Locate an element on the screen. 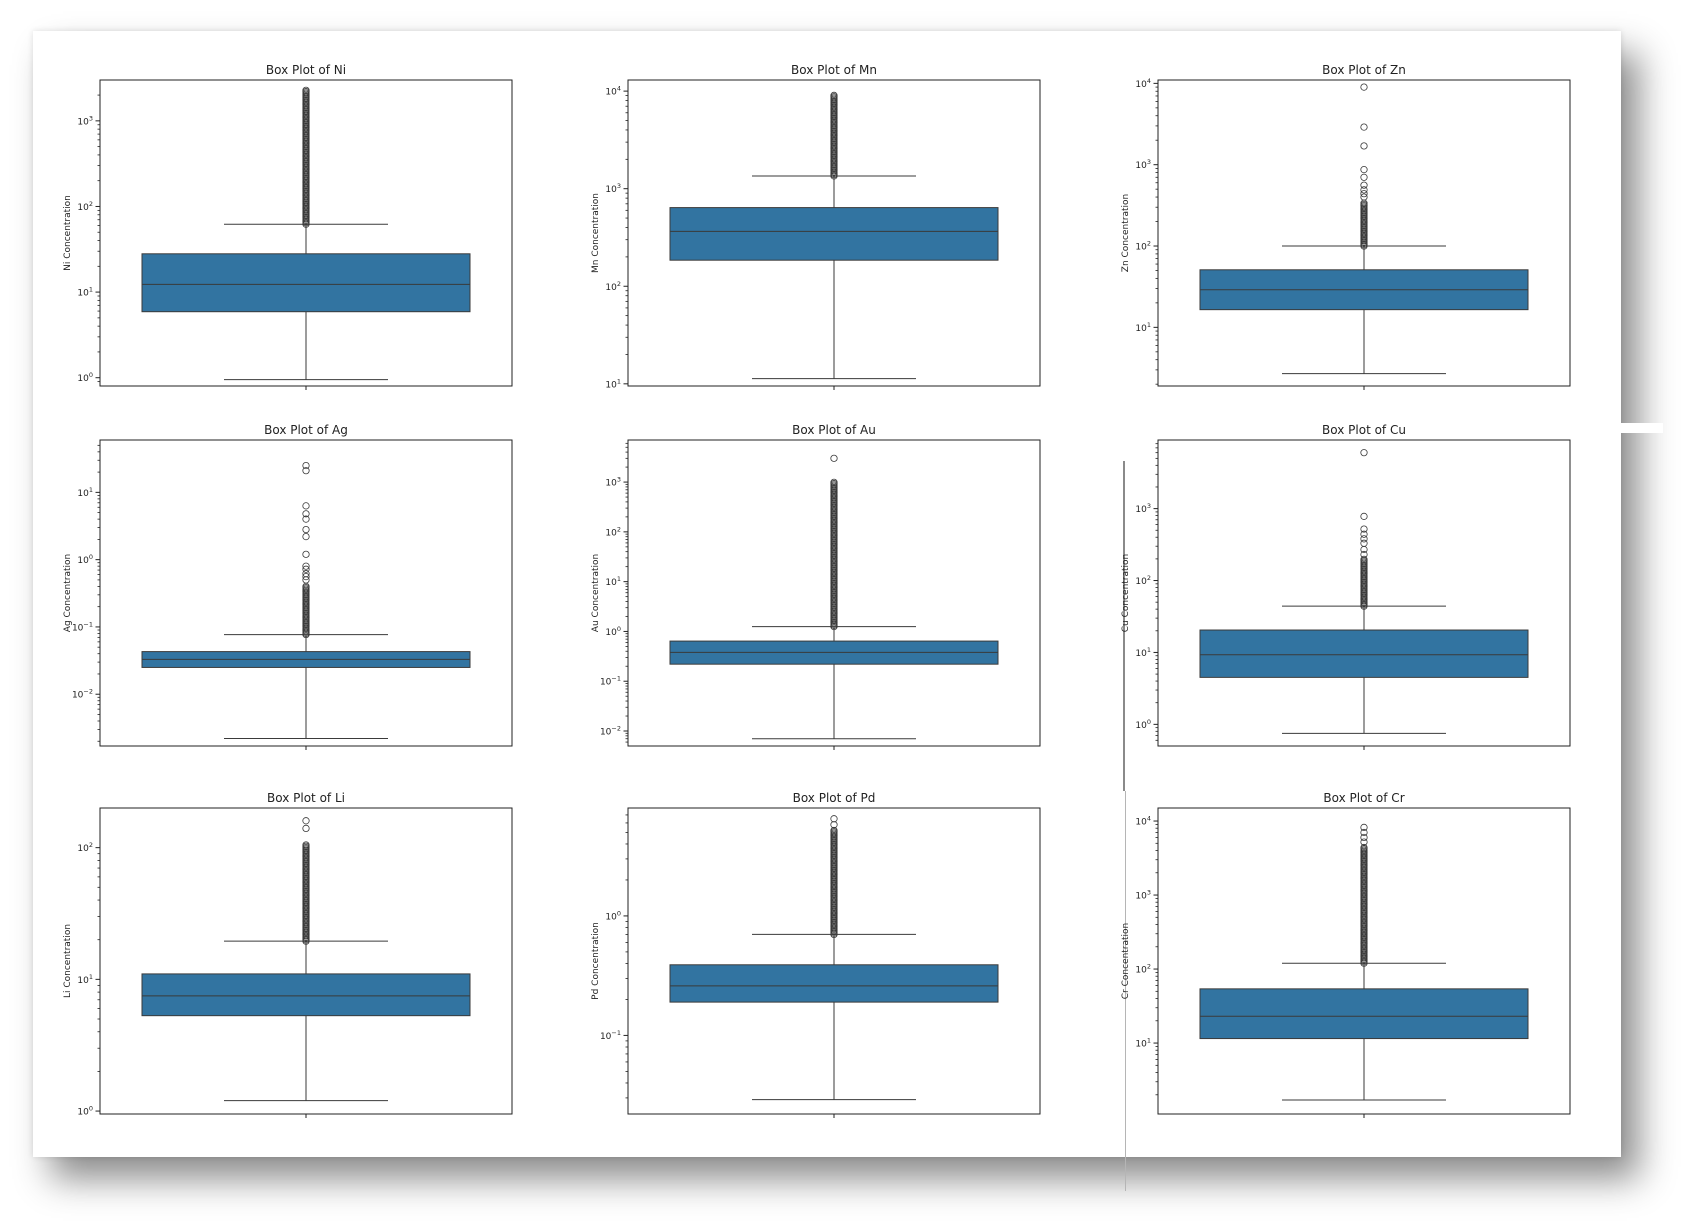 This screenshot has height=1222, width=1687. chart-title: Box Plot of Au is located at coordinates (834, 430).